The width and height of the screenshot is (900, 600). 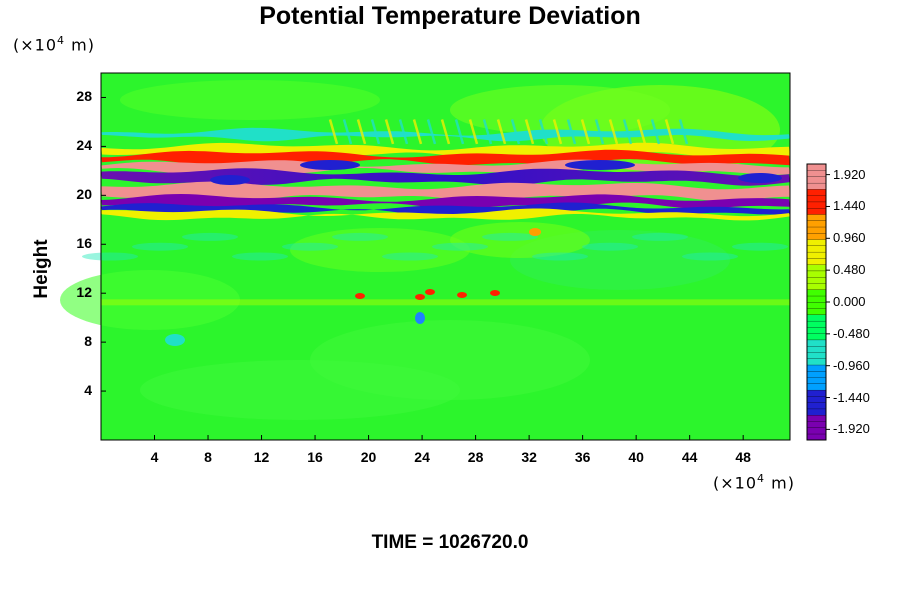 I want to click on x-tick-label: 16, so click(x=315, y=457).